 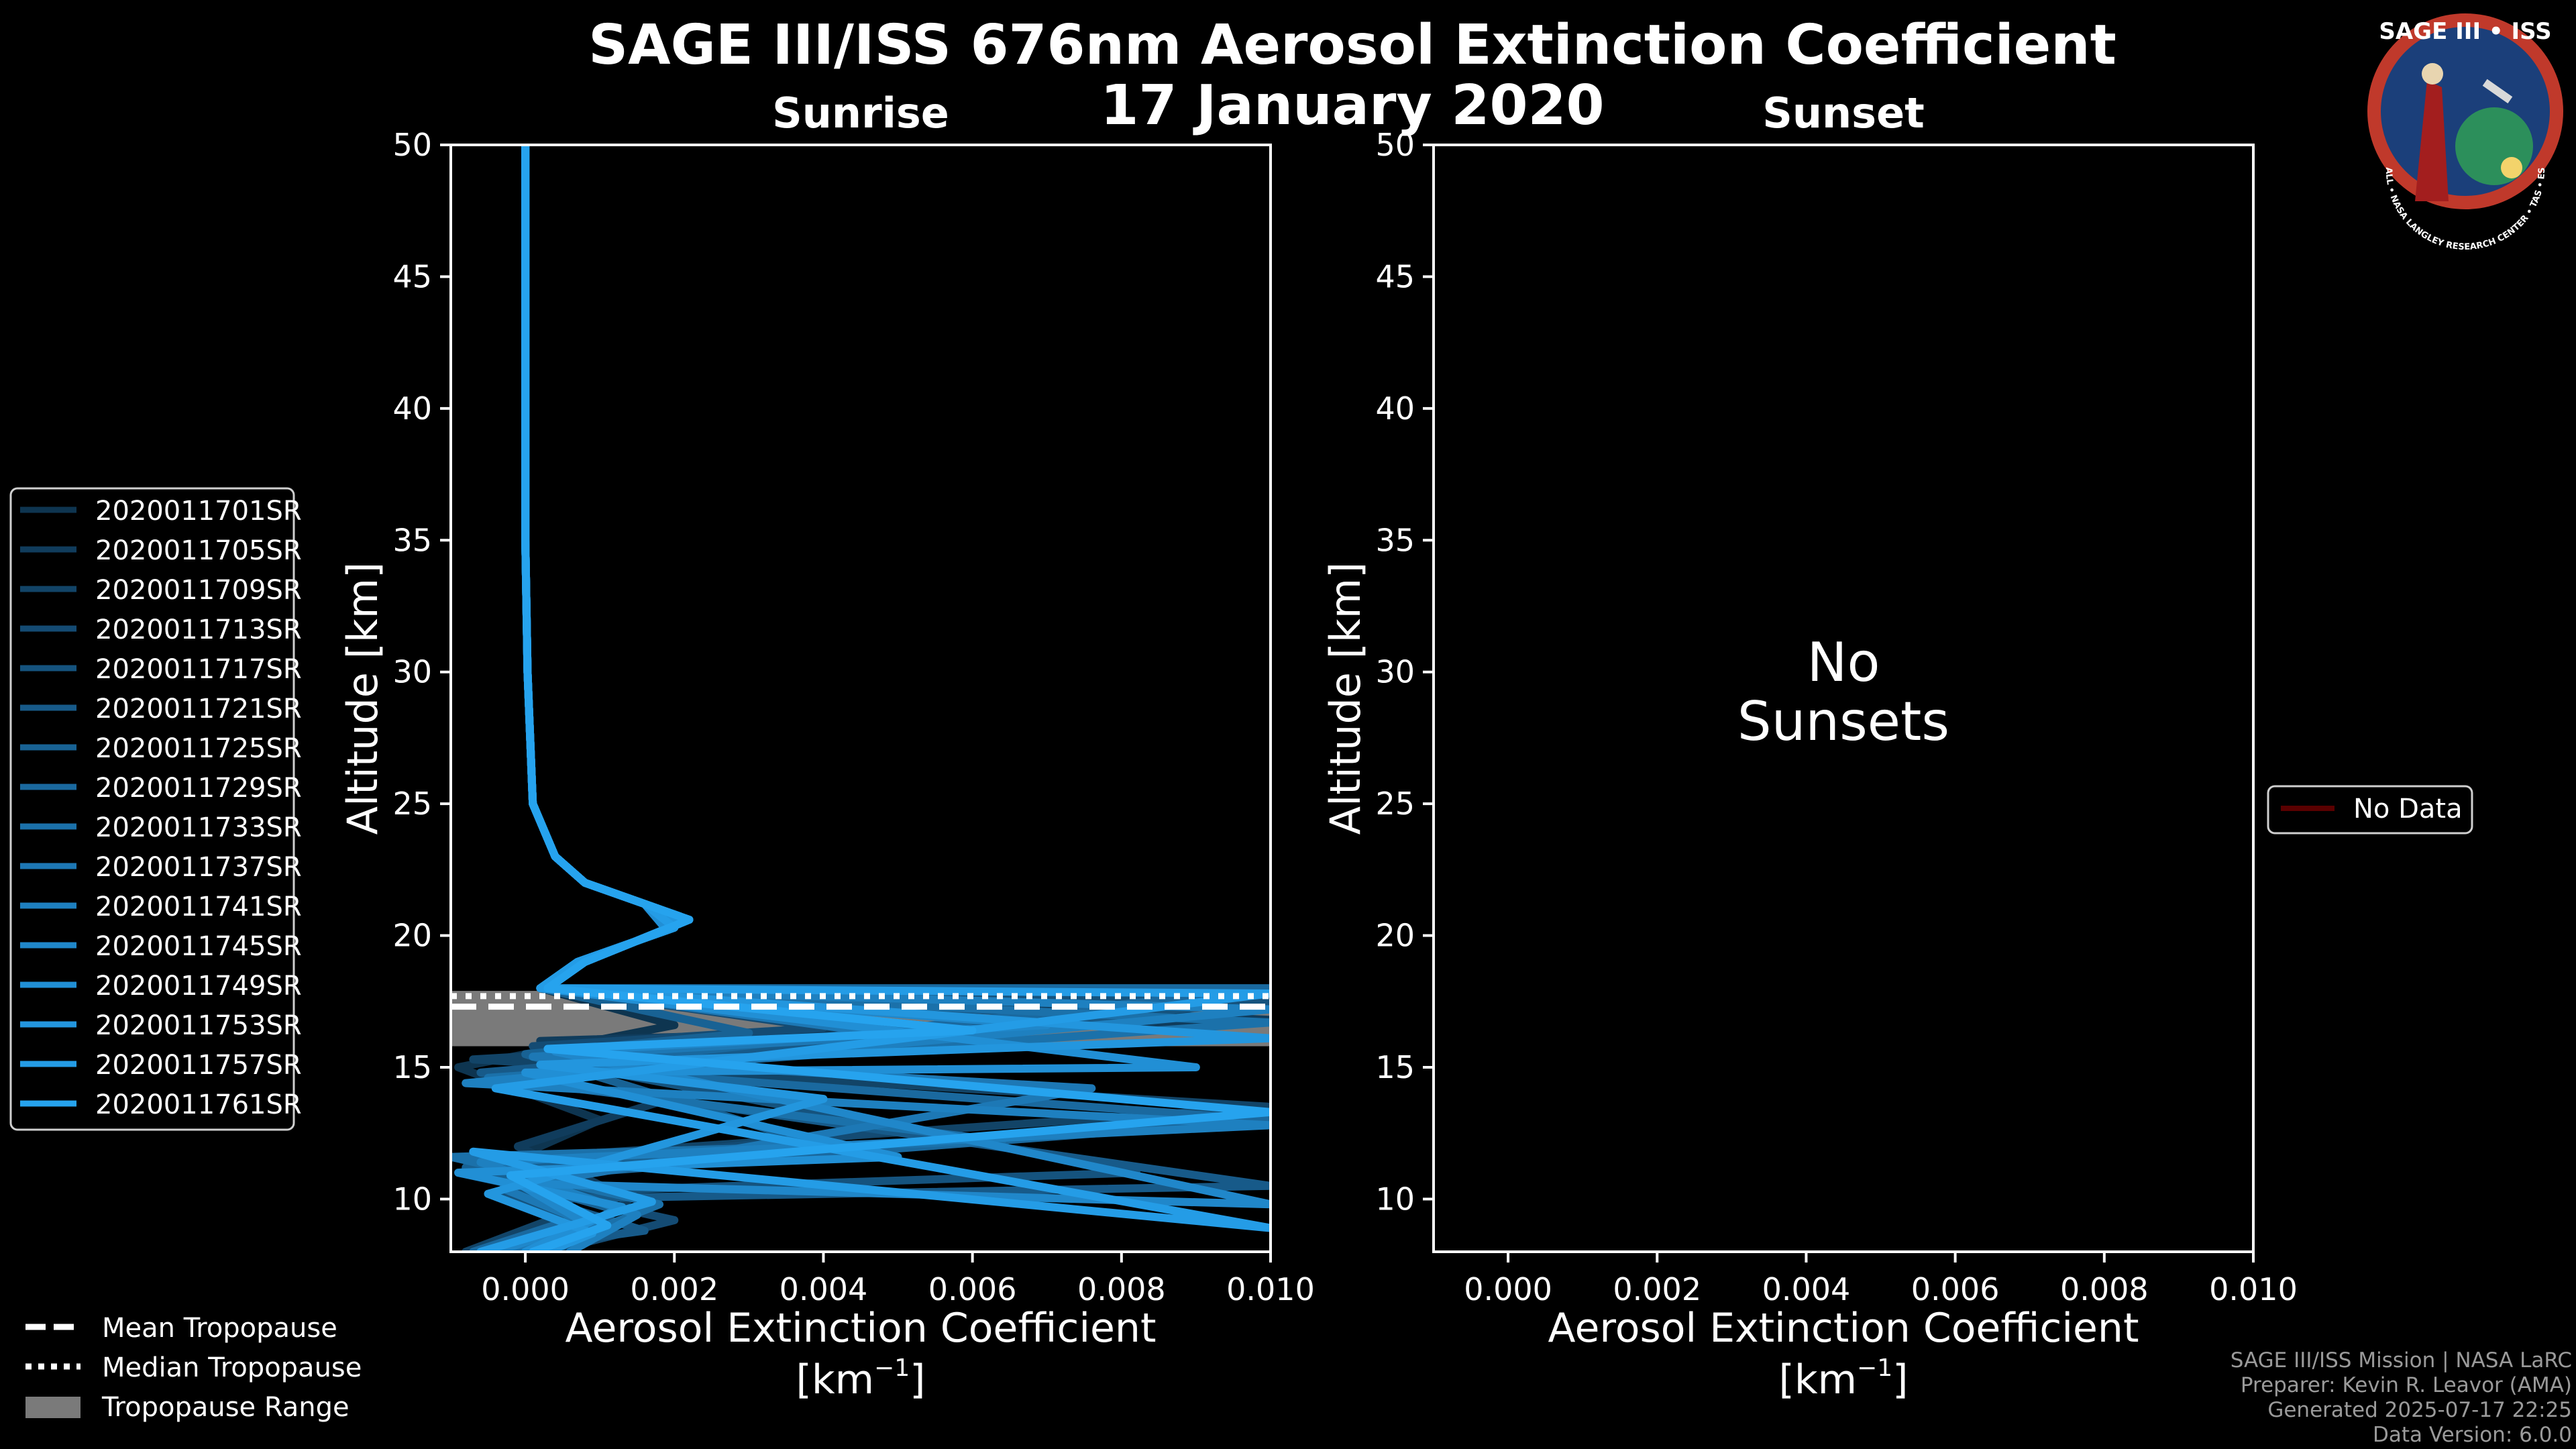 I want to click on sunset-x-tick-label: 0.002, so click(x=1657, y=1289).